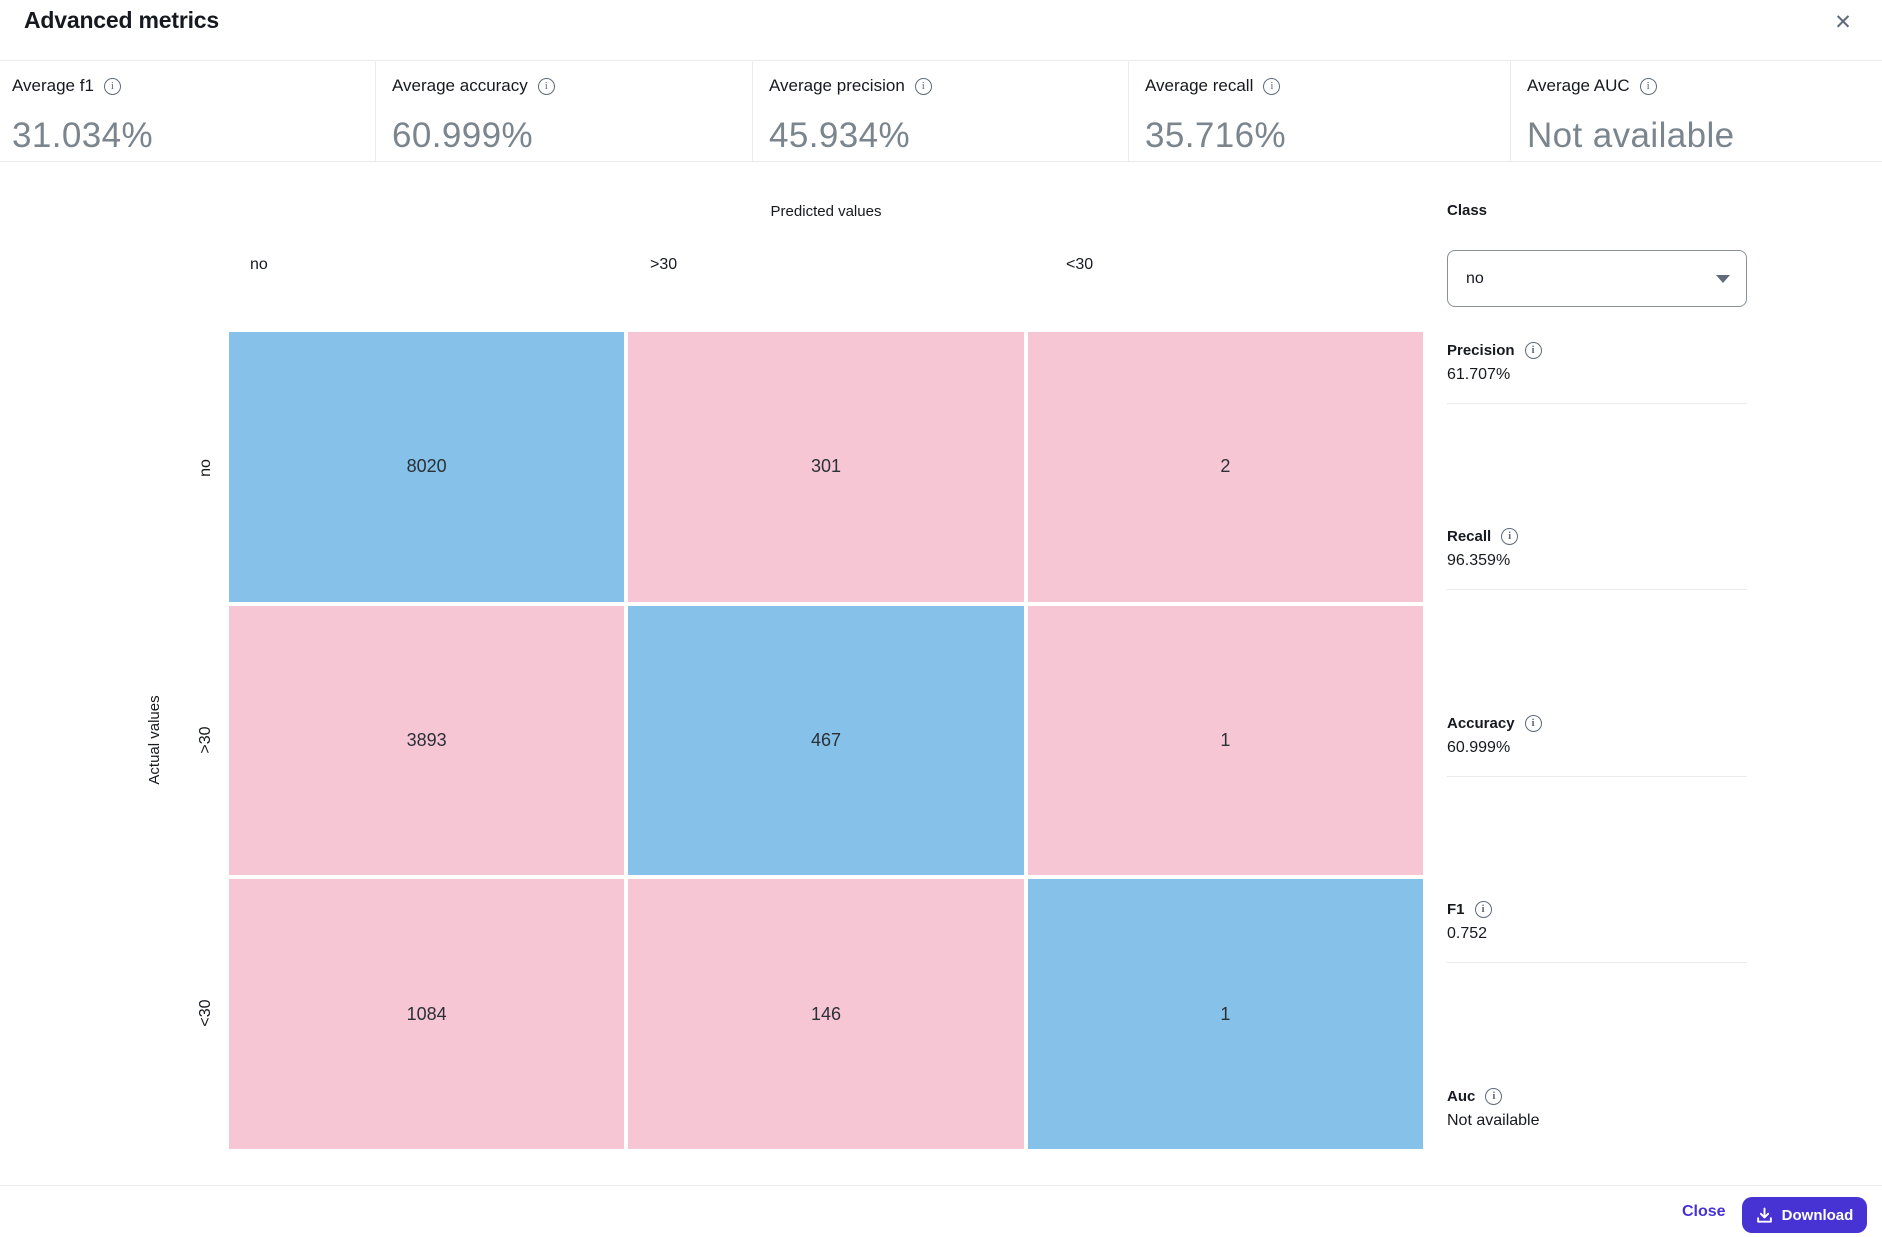 Image resolution: width=1882 pixels, height=1237 pixels. I want to click on metric-card: Average AUC i Not available, so click(1696, 111).